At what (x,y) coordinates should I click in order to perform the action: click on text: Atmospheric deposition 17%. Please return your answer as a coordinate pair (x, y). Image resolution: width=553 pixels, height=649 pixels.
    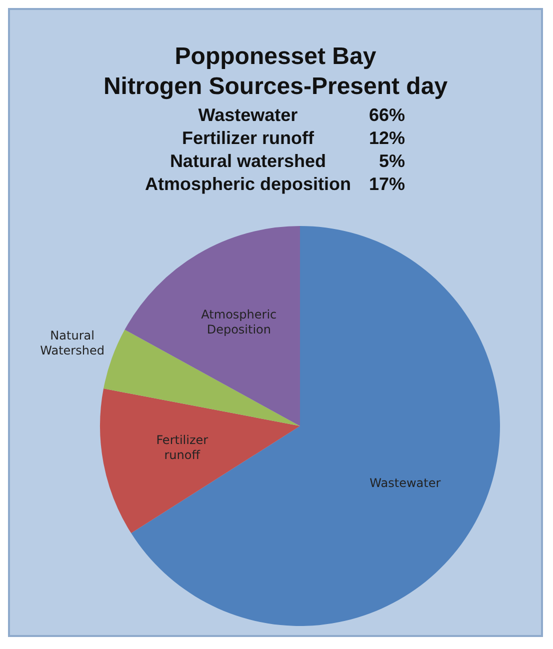
    Looking at the image, I should click on (275, 184).